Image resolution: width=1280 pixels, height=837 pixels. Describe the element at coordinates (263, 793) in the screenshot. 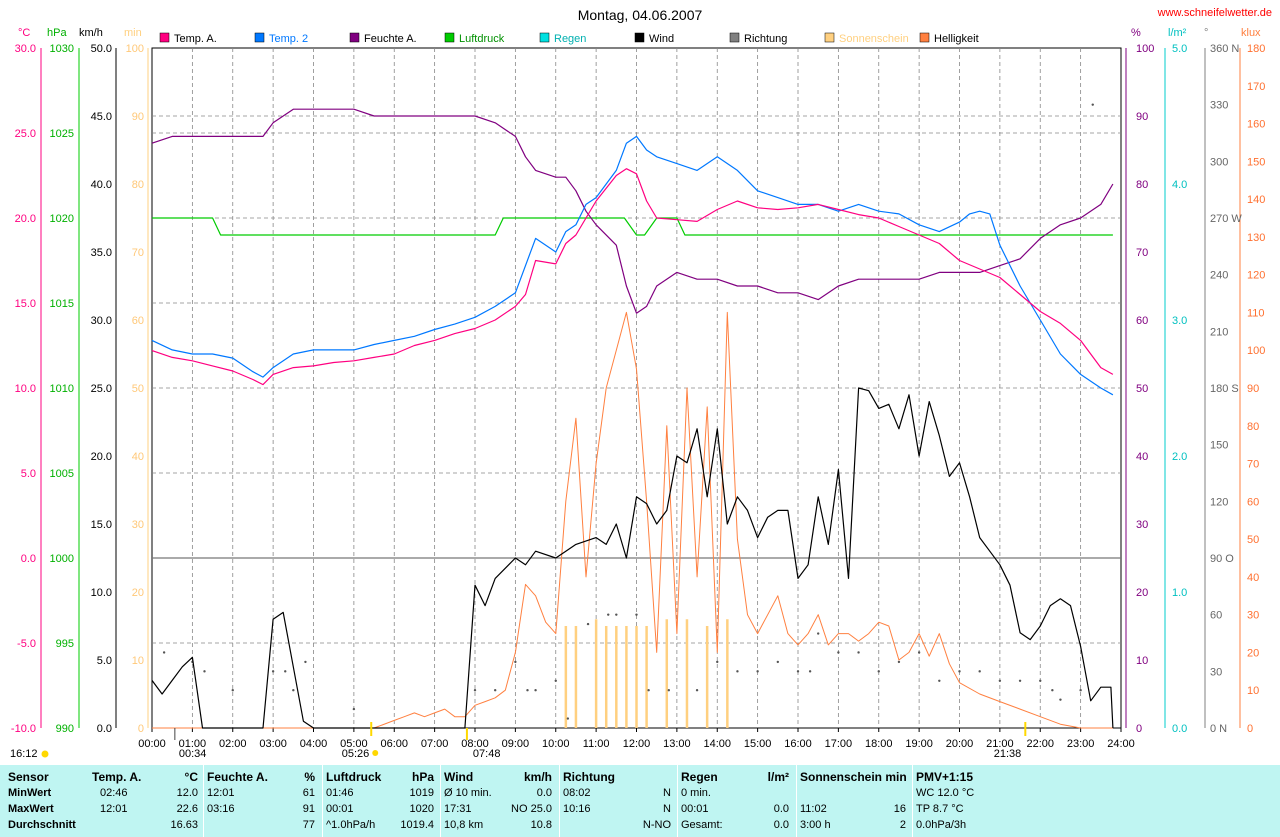

I see `summary-row: 12:01 61` at that location.